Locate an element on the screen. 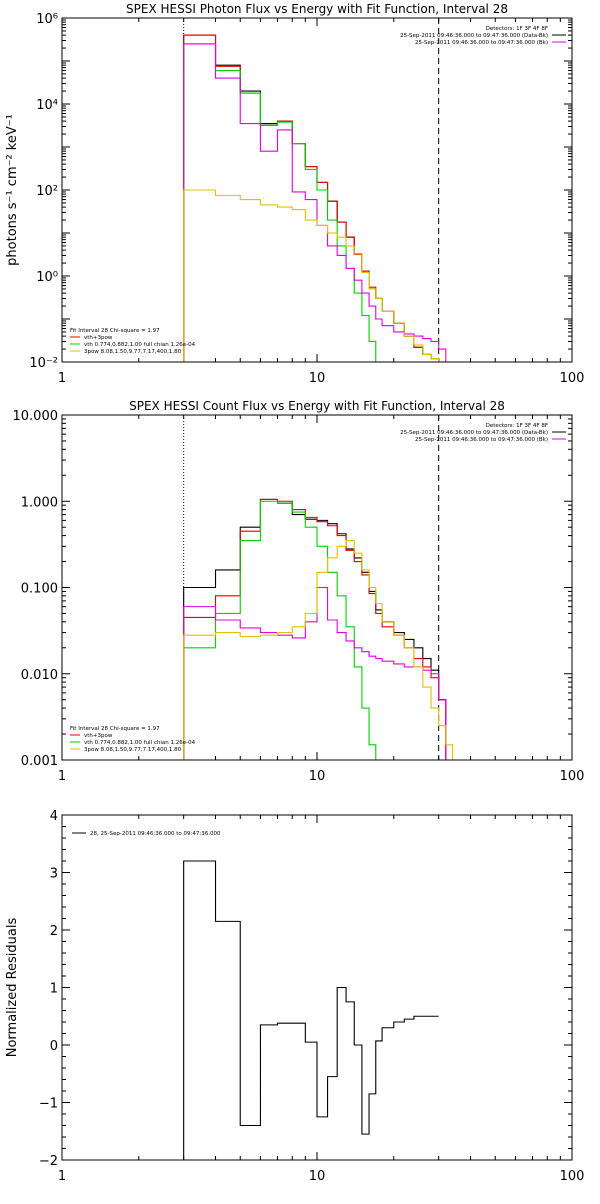 This screenshot has height=1204, width=600. y-tick-label: 0.100 is located at coordinates (39, 589).